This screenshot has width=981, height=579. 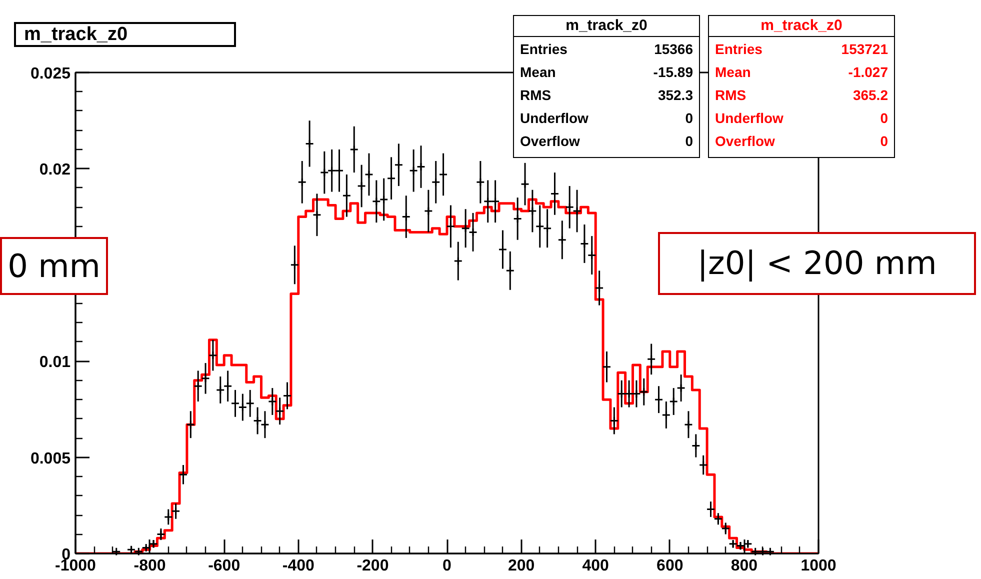 I want to click on x-tick-label: 1000, so click(x=818, y=566).